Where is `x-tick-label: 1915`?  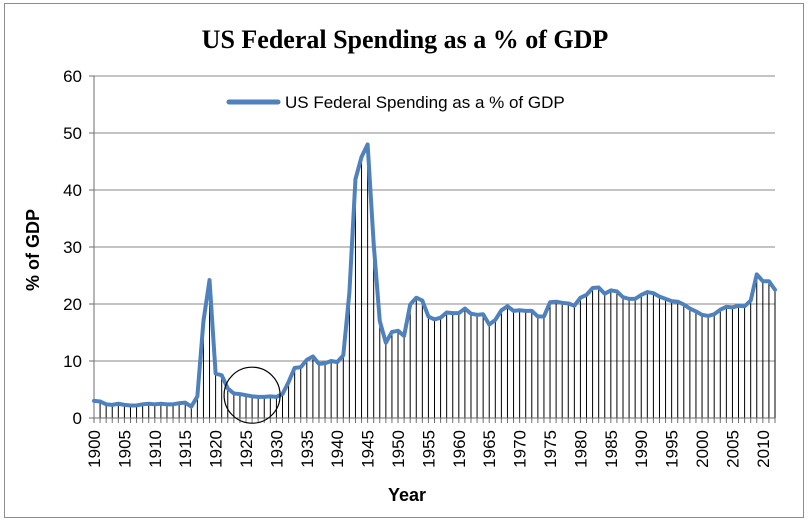
x-tick-label: 1915 is located at coordinates (185, 449).